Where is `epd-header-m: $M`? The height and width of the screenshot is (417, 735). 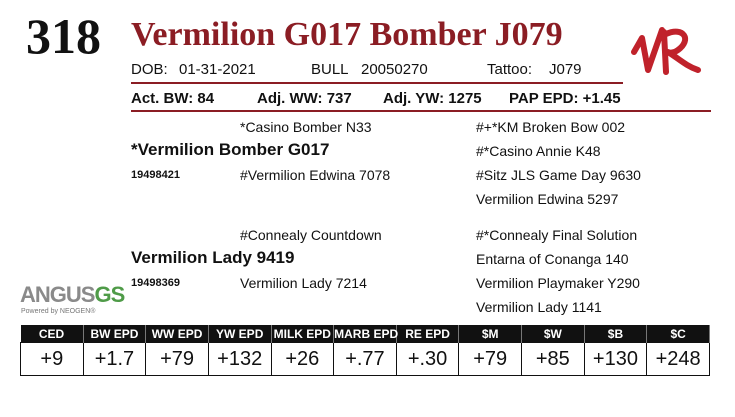
epd-header-m: $M is located at coordinates (490, 334).